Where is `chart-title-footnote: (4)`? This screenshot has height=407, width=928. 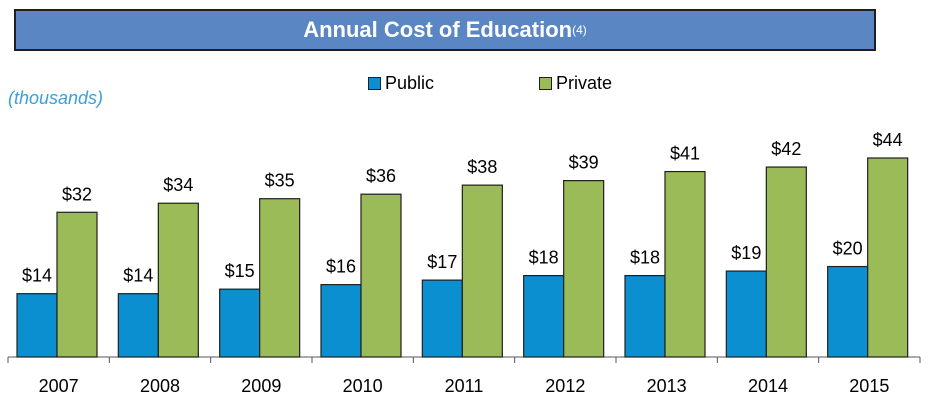
chart-title-footnote: (4) is located at coordinates (579, 30).